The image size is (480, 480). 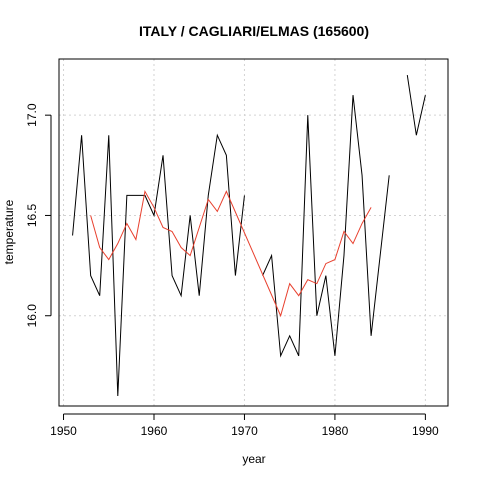 I want to click on x-tick-label: 1980, so click(x=335, y=431).